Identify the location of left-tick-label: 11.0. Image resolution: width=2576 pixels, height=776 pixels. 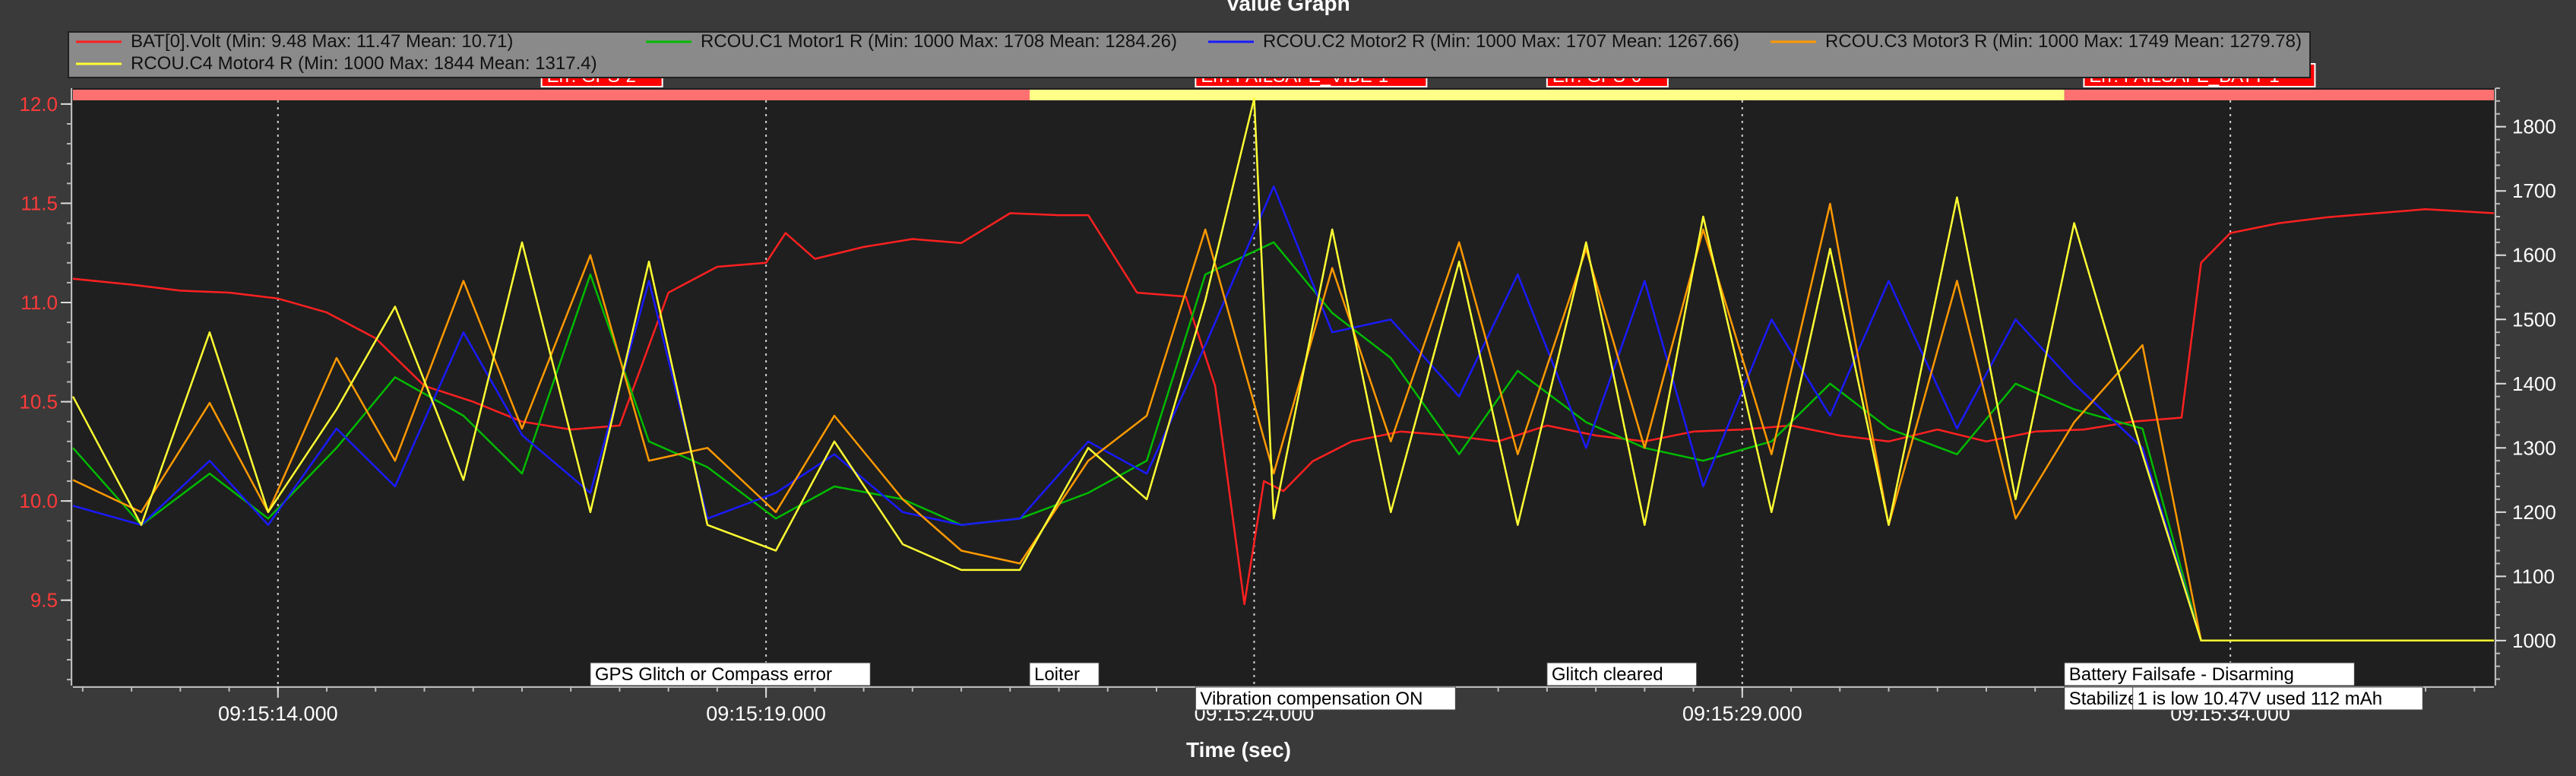
(39, 302).